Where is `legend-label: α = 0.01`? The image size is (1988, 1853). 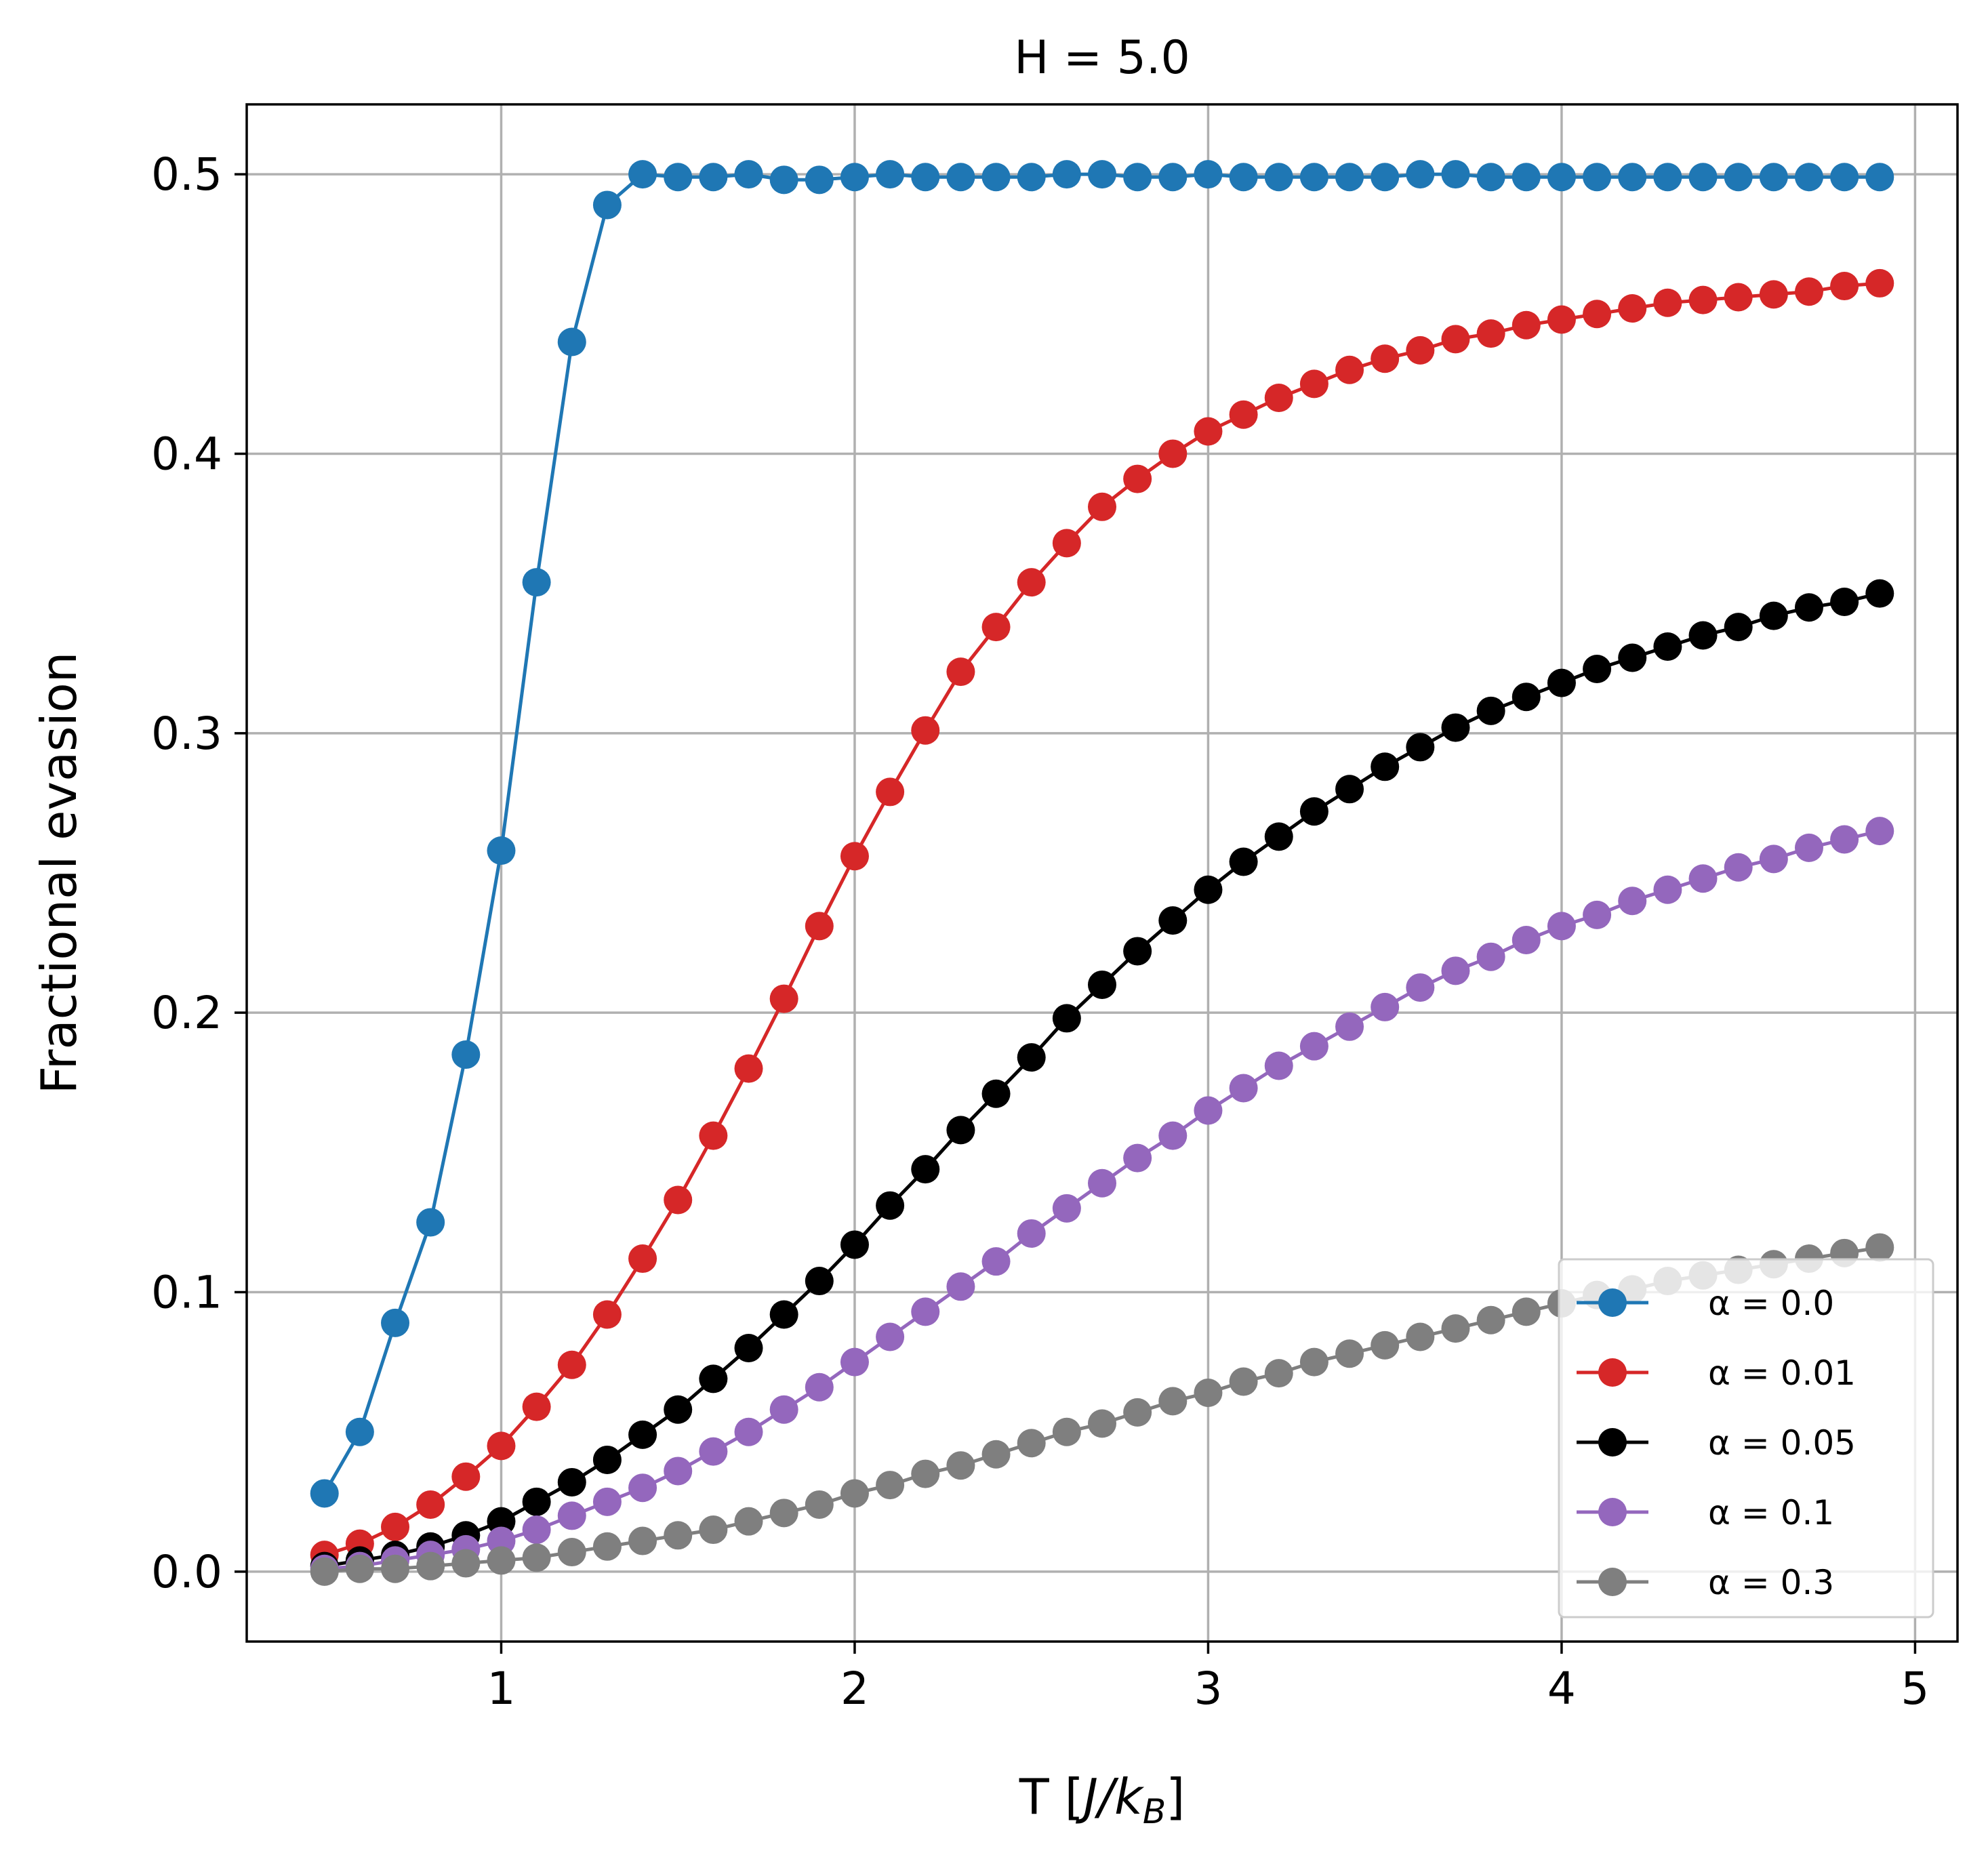
legend-label: α = 0.01 is located at coordinates (1782, 1373).